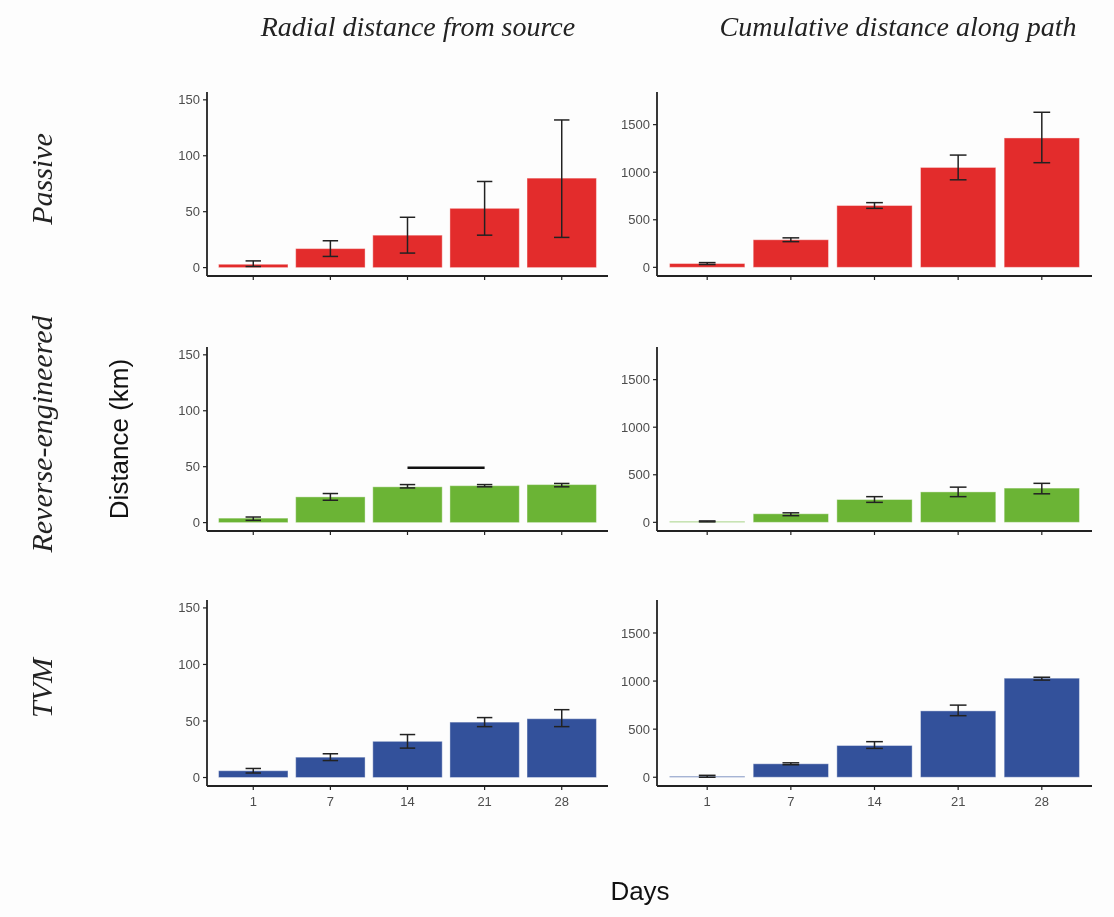  What do you see at coordinates (41, 686) in the screenshot?
I see `text: TVM` at bounding box center [41, 686].